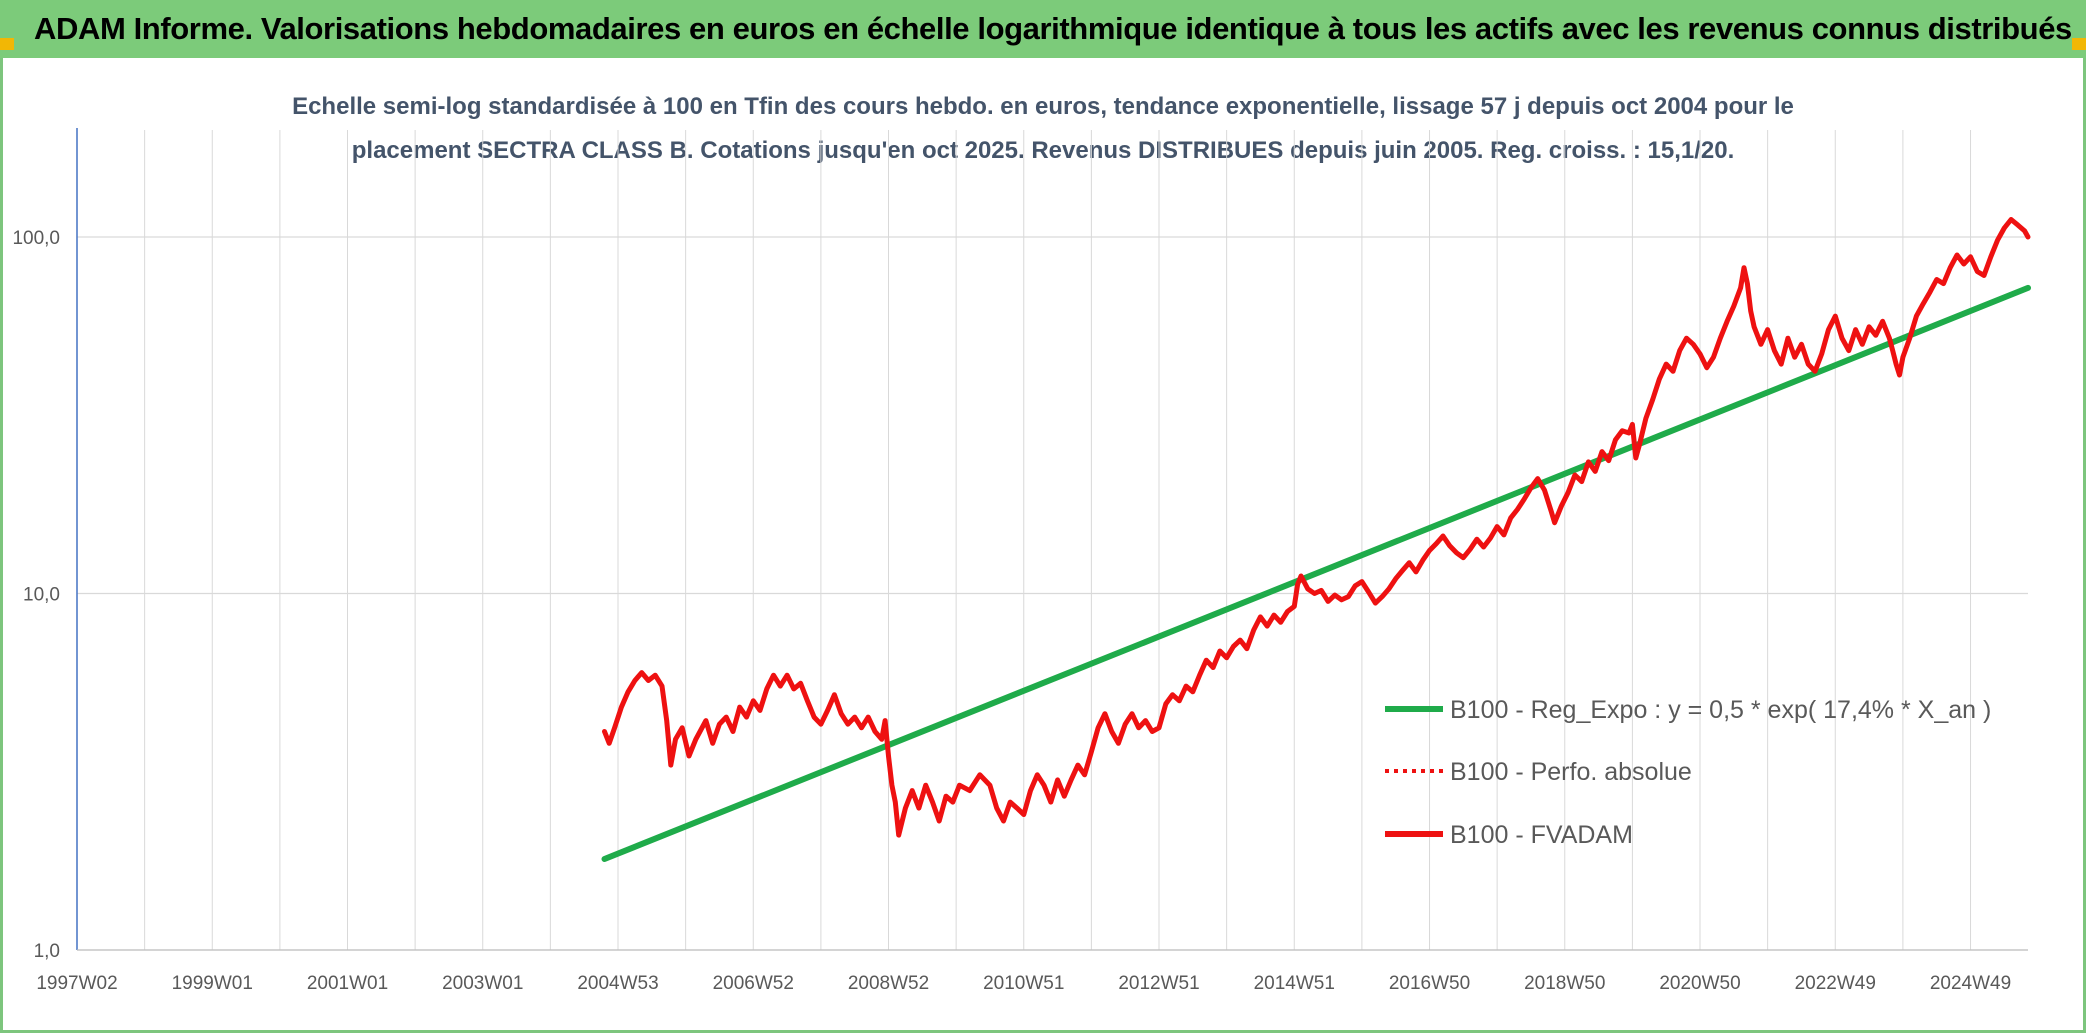  Describe the element at coordinates (36, 238) in the screenshot. I see `y-tick-label: 100,0` at that location.